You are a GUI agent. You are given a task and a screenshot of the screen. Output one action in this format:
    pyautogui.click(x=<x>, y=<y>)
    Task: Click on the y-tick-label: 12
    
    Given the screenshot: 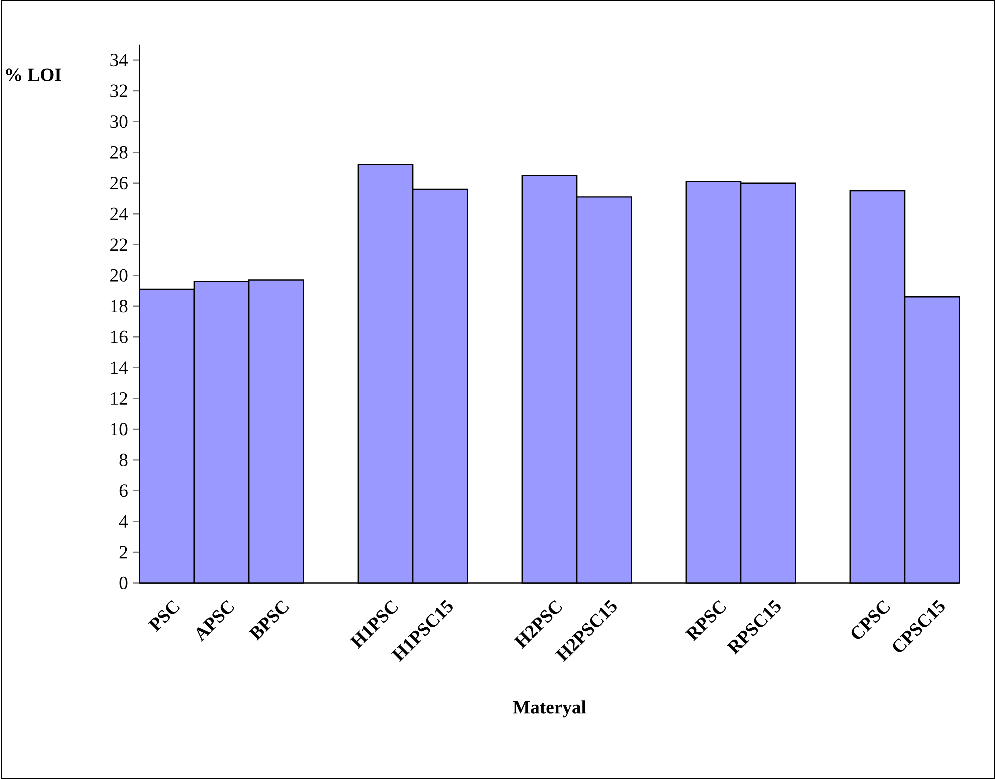 What is the action you would take?
    pyautogui.click(x=119, y=398)
    